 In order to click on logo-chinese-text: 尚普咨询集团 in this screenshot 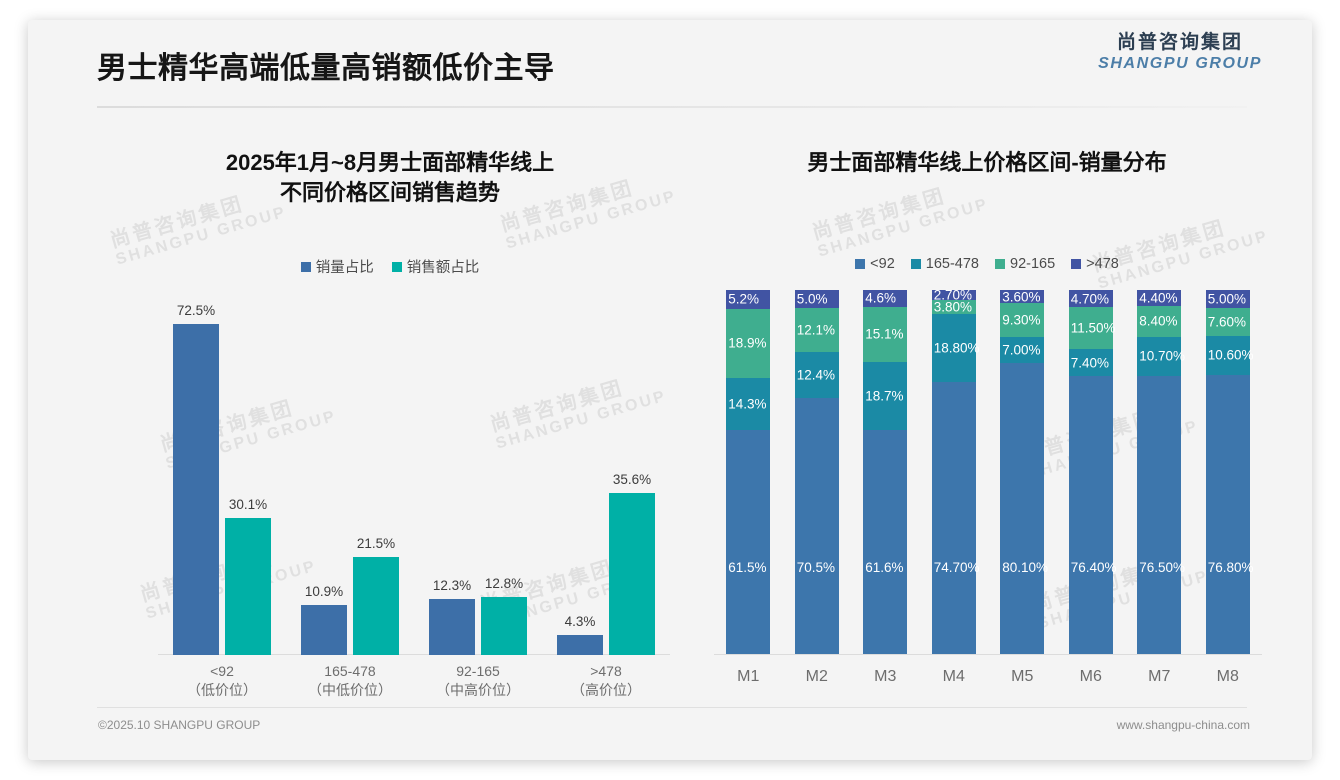, I will do `click(1180, 42)`.